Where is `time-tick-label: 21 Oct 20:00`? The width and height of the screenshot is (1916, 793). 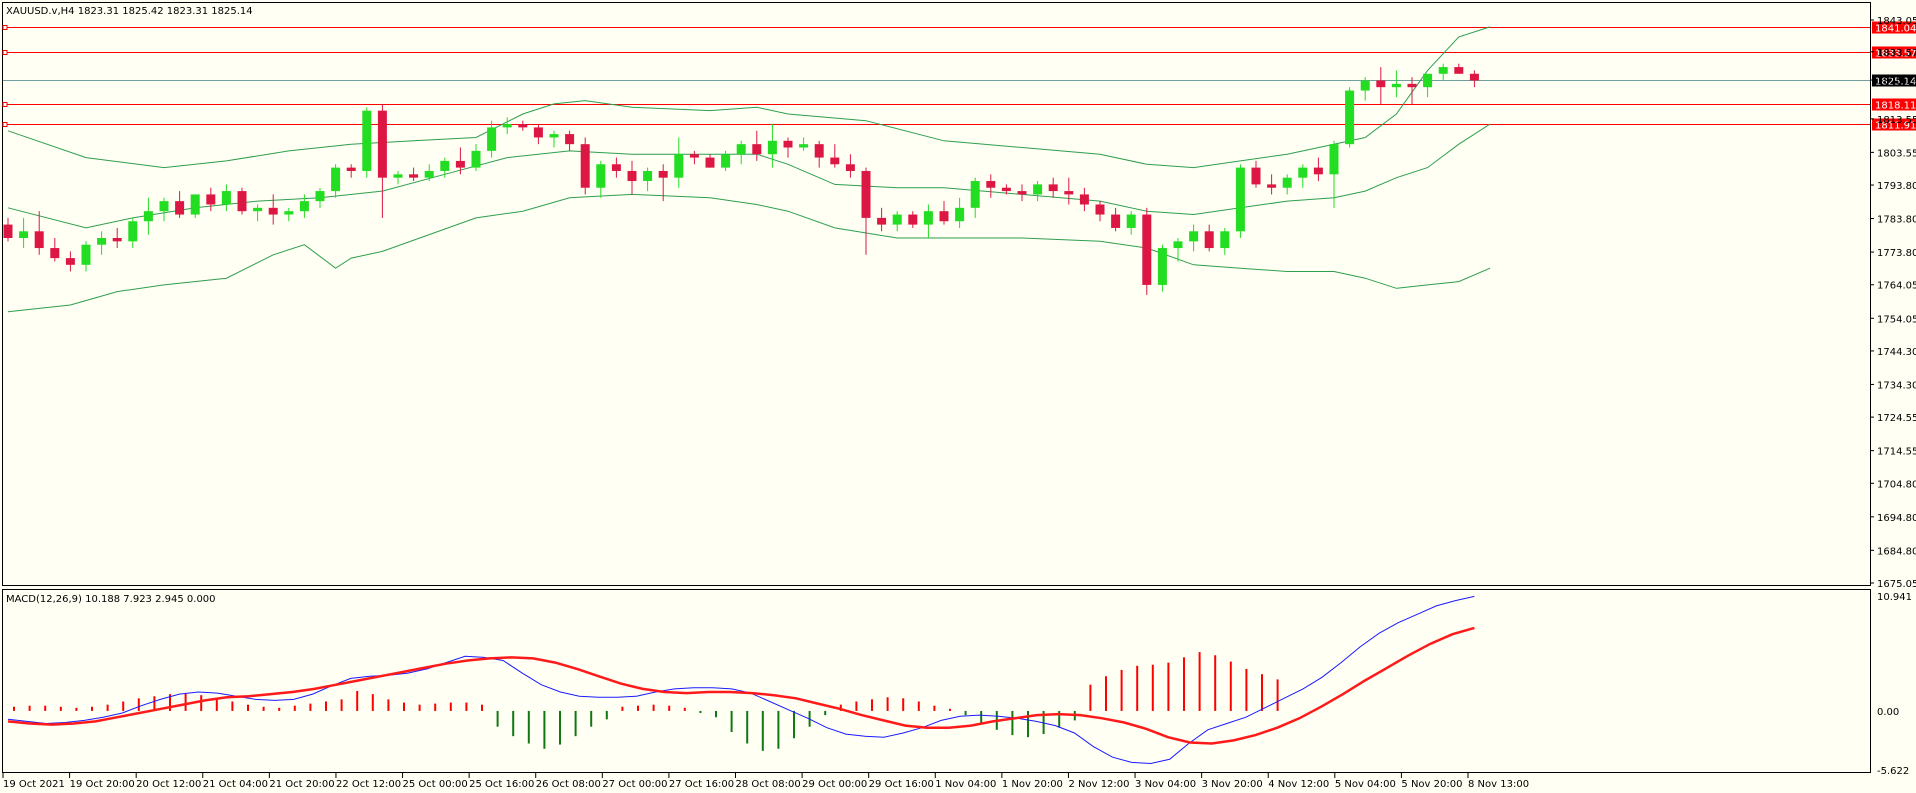
time-tick-label: 21 Oct 20:00 is located at coordinates (301, 784).